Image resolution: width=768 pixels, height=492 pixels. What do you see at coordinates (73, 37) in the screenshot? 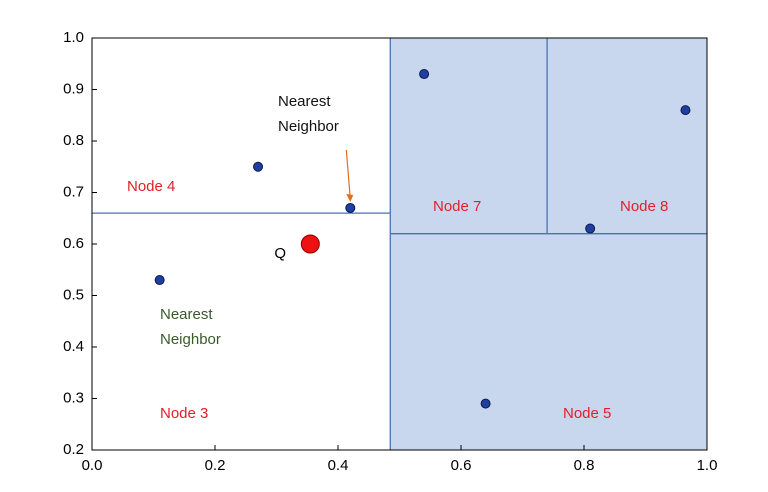
I see `y-tick-label: 1.0` at bounding box center [73, 37].